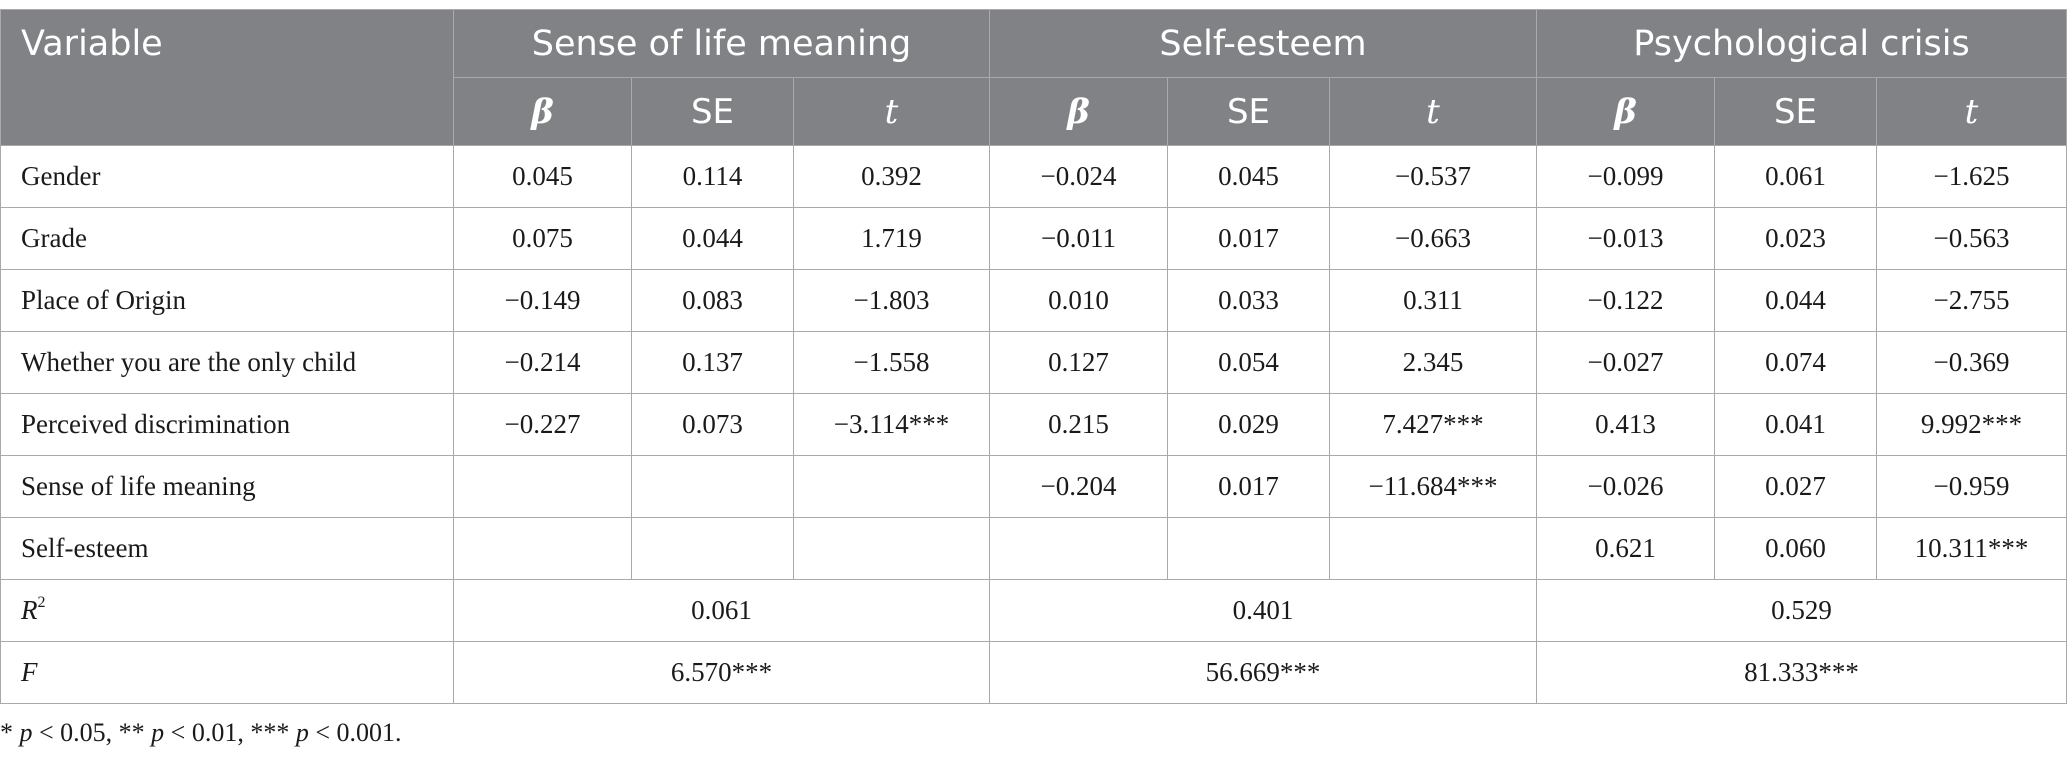 This screenshot has height=762, width=2067. What do you see at coordinates (1079, 300) in the screenshot?
I see `table-cell: 0.010` at bounding box center [1079, 300].